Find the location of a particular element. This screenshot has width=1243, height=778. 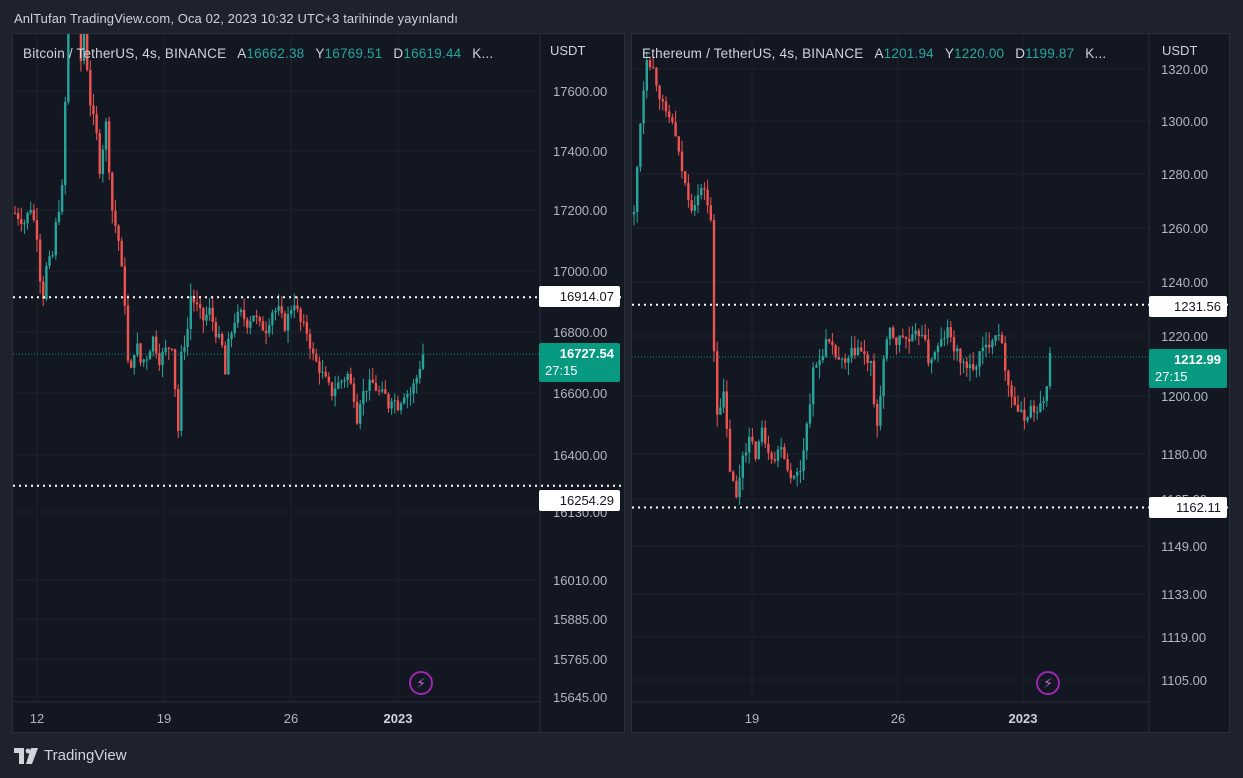

eth-symbol-label: Ethereum / TetherUS, 4s, BINANCE is located at coordinates (753, 53).